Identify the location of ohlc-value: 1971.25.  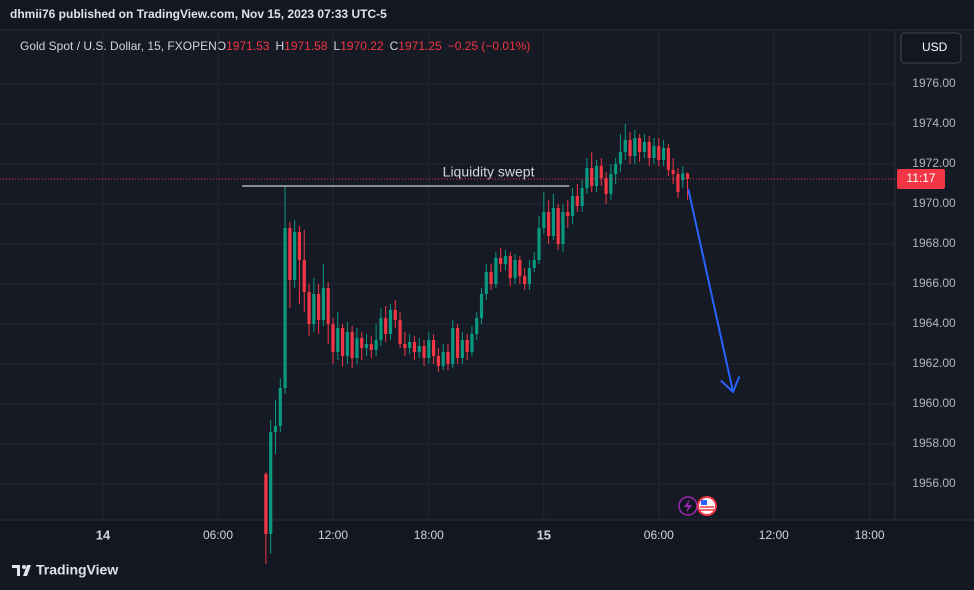
(420, 46).